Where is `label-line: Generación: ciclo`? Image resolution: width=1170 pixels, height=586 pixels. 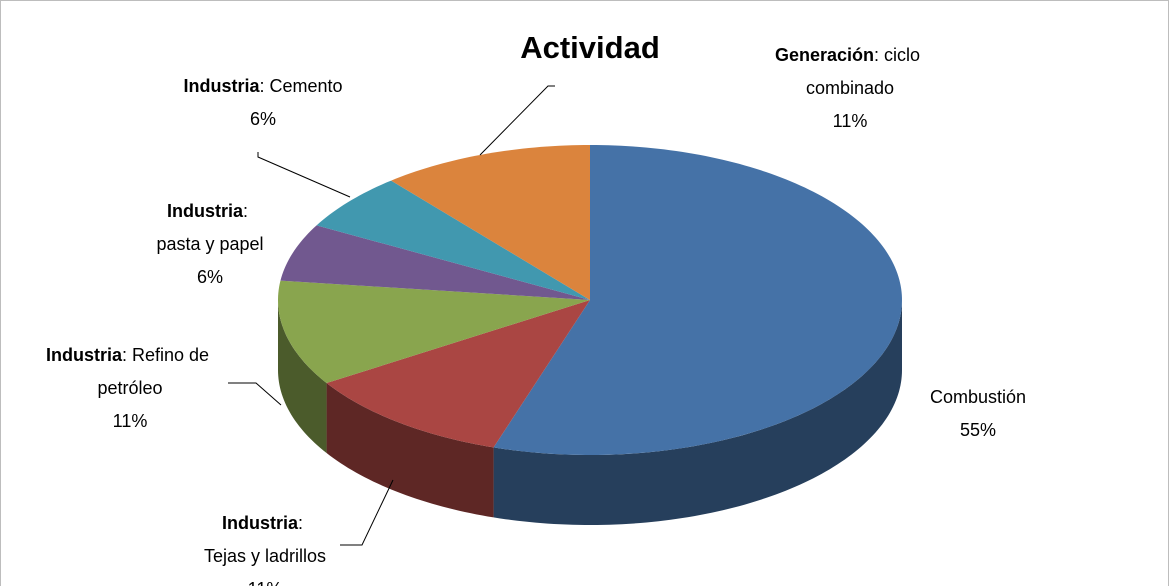 label-line: Generación: ciclo is located at coordinates (850, 55).